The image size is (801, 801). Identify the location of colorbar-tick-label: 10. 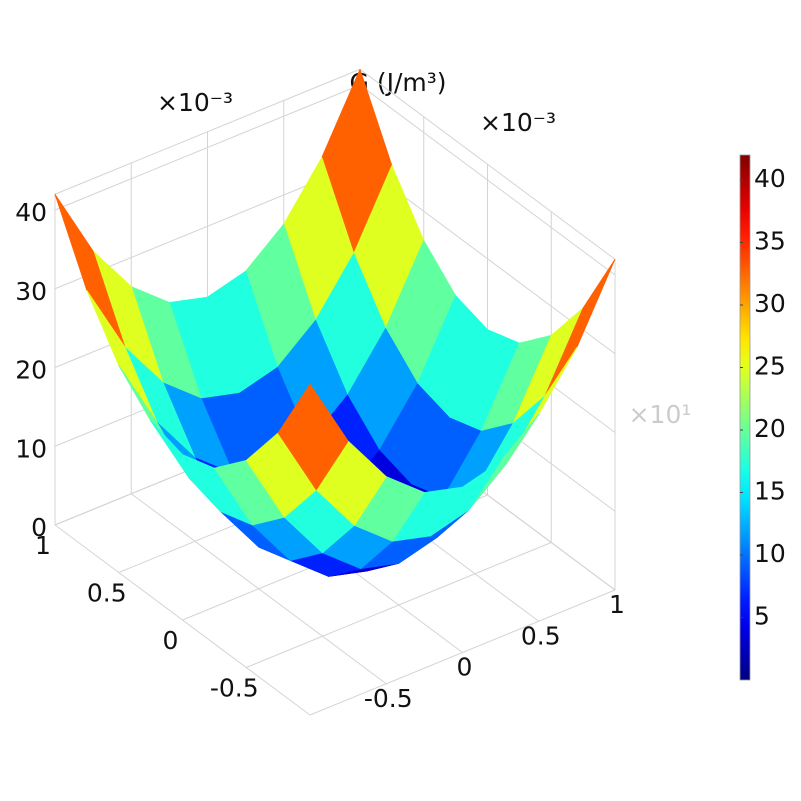
(770, 553).